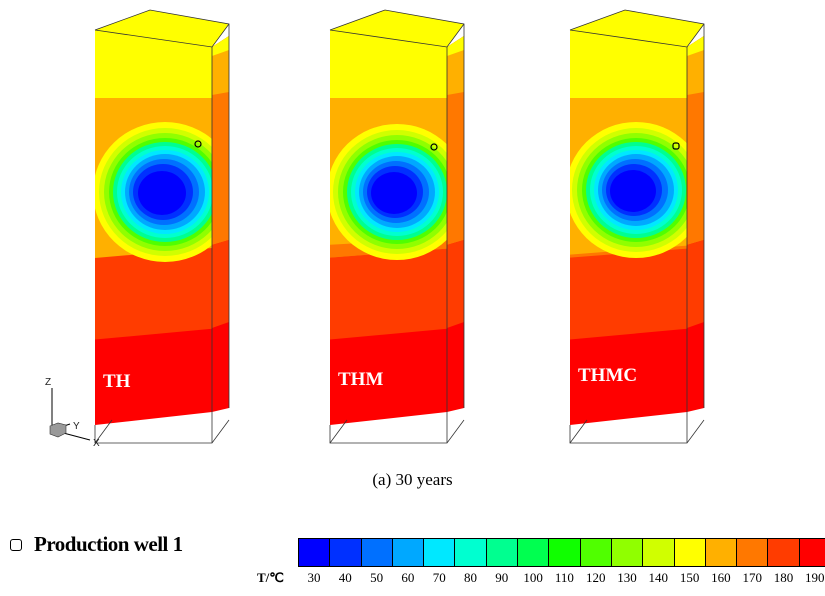  What do you see at coordinates (117, 381) in the screenshot?
I see `panel-th-label: TH` at bounding box center [117, 381].